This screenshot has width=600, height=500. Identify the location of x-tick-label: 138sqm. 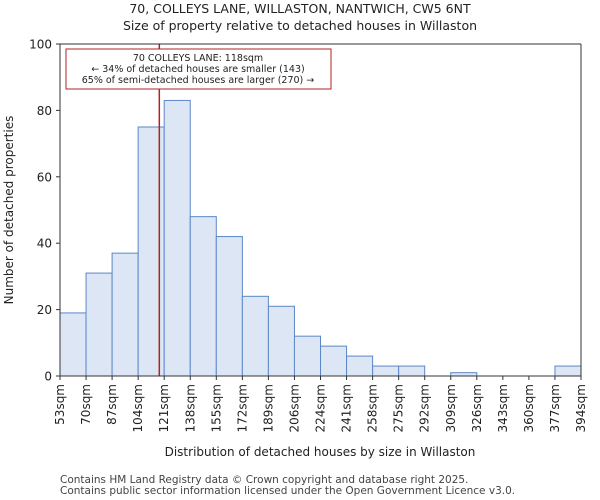
(190, 408).